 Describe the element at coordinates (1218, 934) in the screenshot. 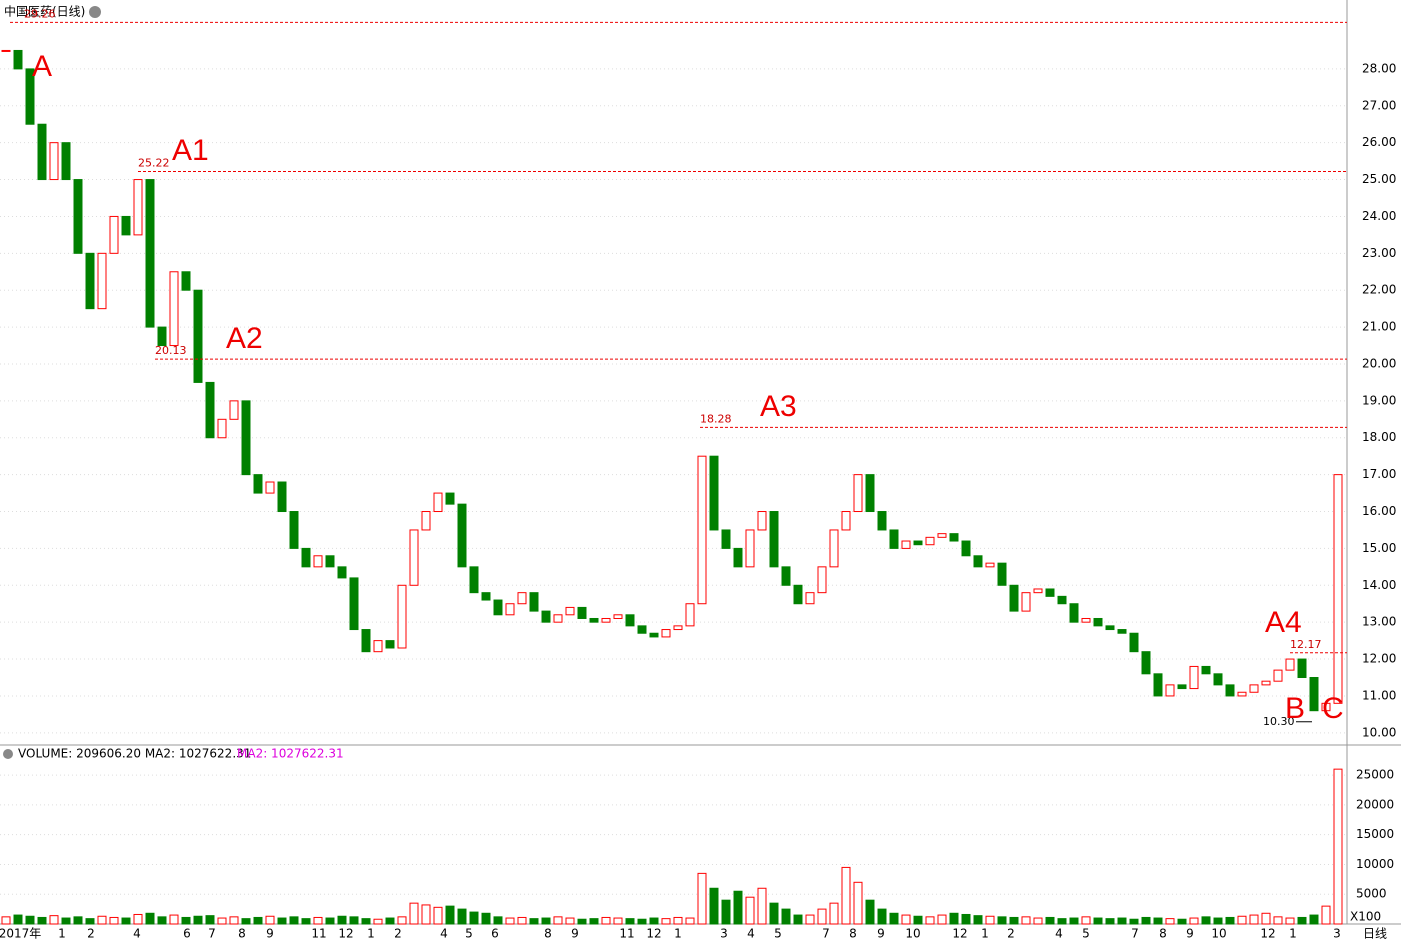

I see `x-tick-label: 10` at that location.